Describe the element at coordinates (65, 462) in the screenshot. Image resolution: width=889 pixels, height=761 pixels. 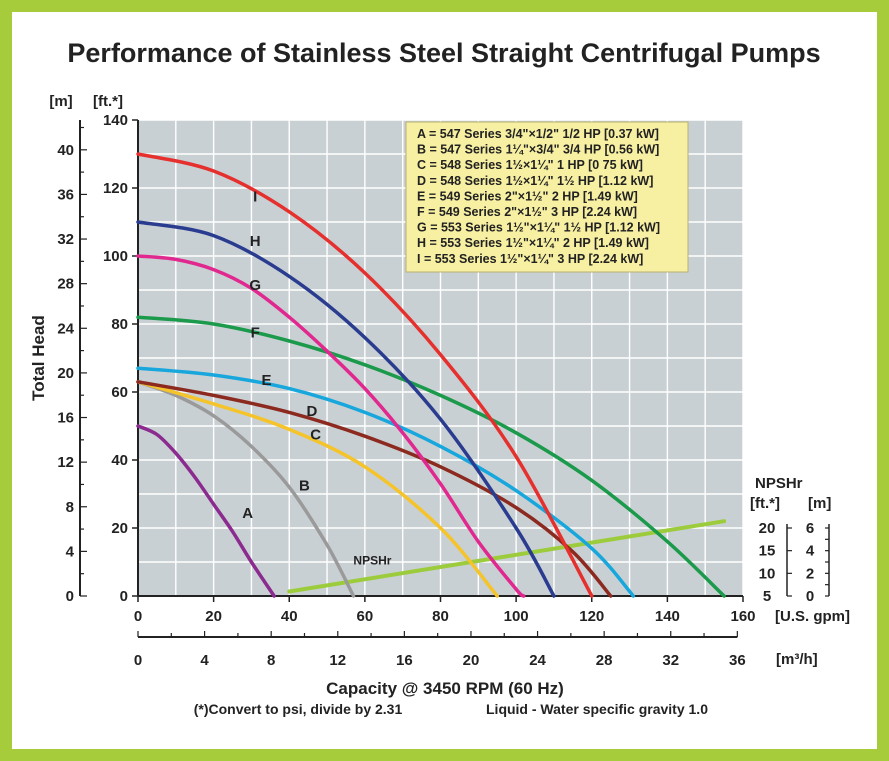
I see `y-tick-m-label: 12` at that location.